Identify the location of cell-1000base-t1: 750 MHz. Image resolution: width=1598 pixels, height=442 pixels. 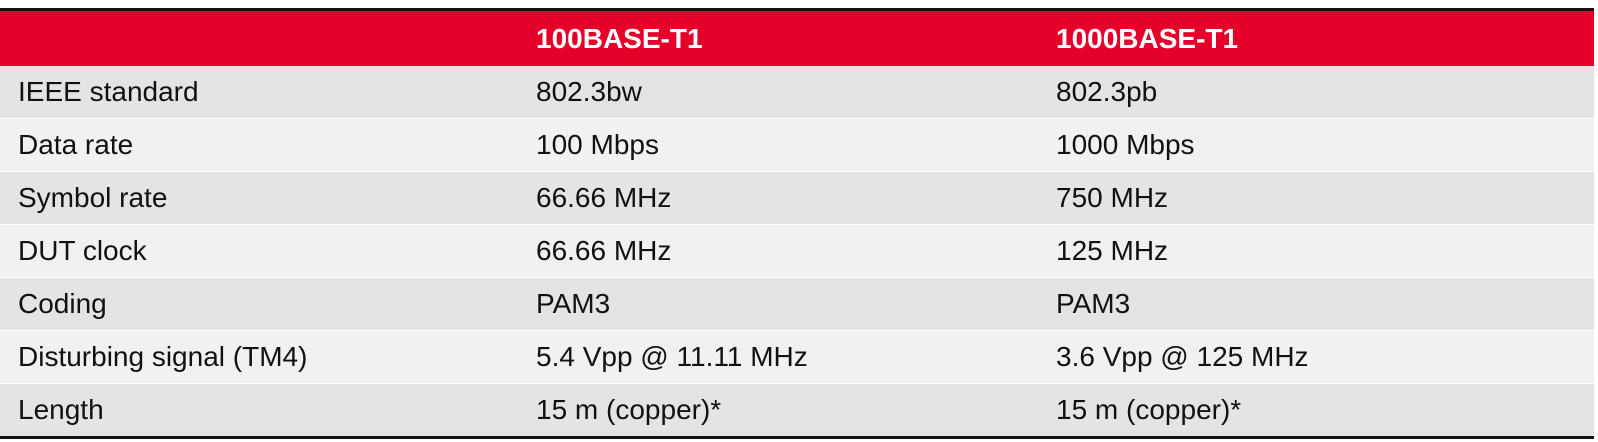
(1316, 198).